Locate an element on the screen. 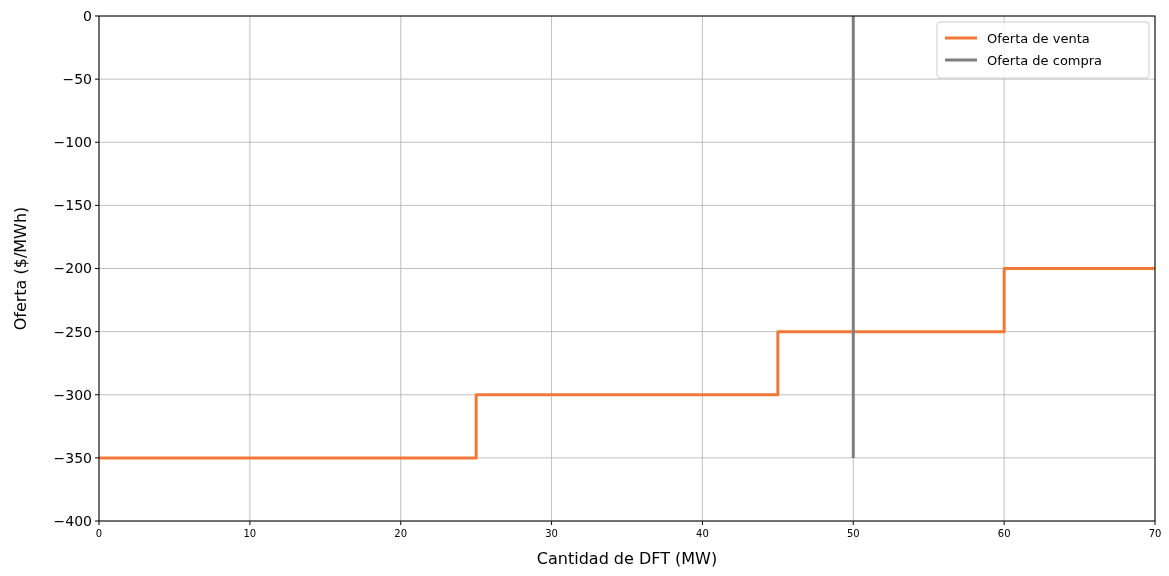 This screenshot has height=576, width=1169. x-tick-label: 20 is located at coordinates (401, 533).